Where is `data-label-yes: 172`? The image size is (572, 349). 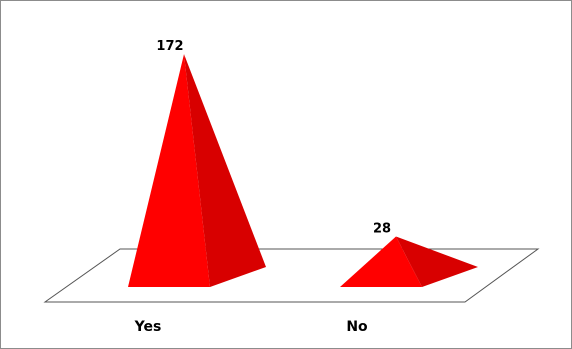 data-label-yes: 172 is located at coordinates (169, 46).